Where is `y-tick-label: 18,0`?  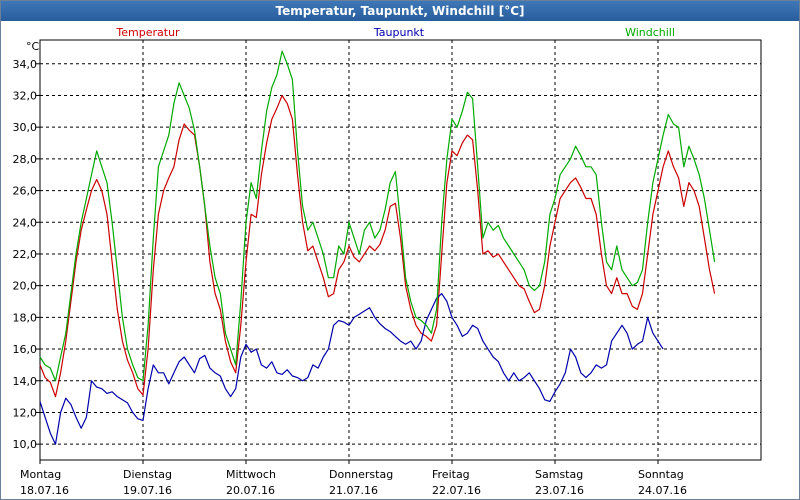 y-tick-label: 18,0 is located at coordinates (25, 317).